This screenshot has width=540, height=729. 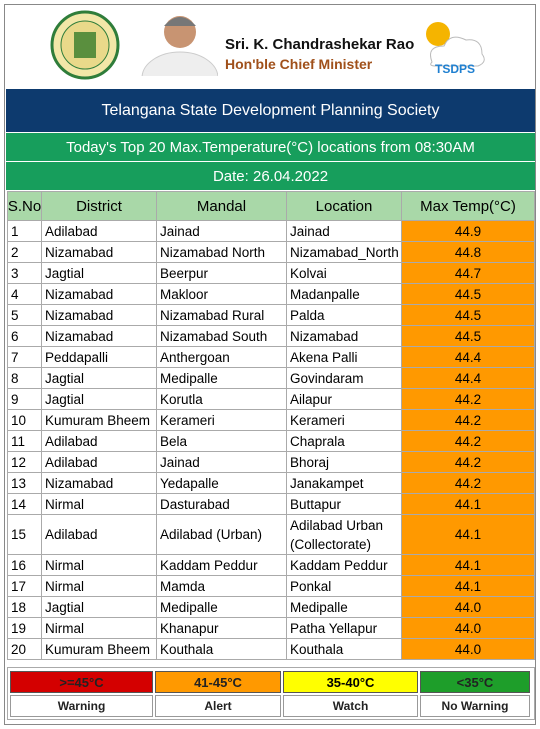 I want to click on legend-range: >=45°C, so click(x=81, y=682).